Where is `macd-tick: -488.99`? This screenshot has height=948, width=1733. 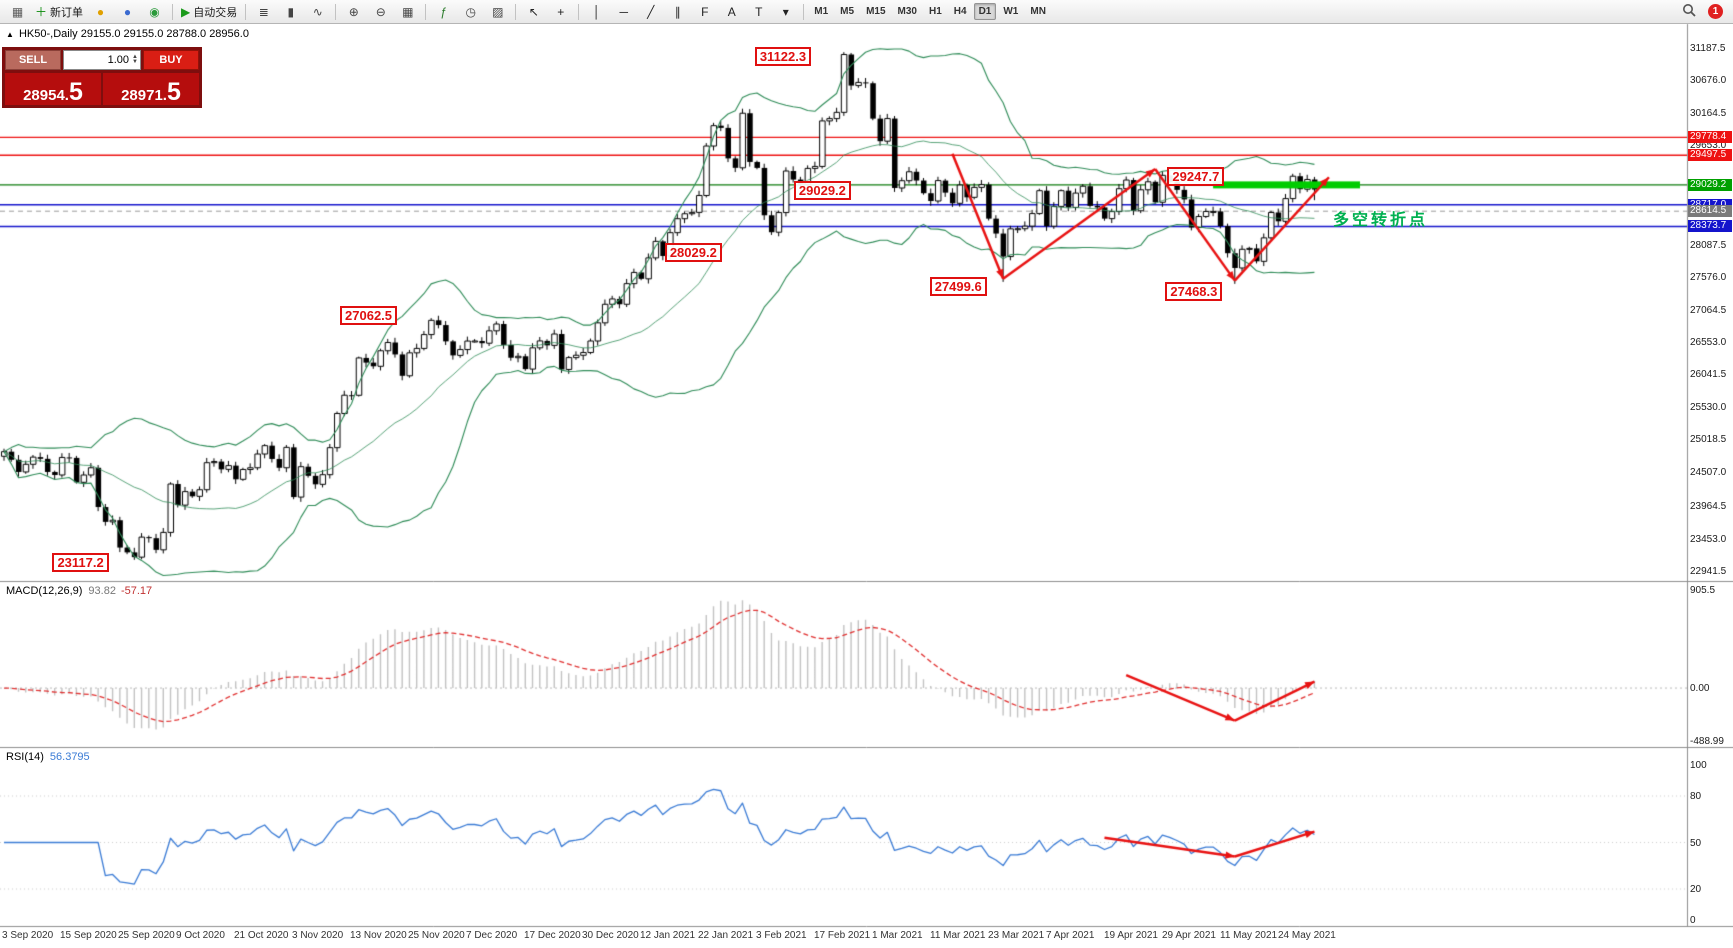 macd-tick: -488.99 is located at coordinates (1707, 741).